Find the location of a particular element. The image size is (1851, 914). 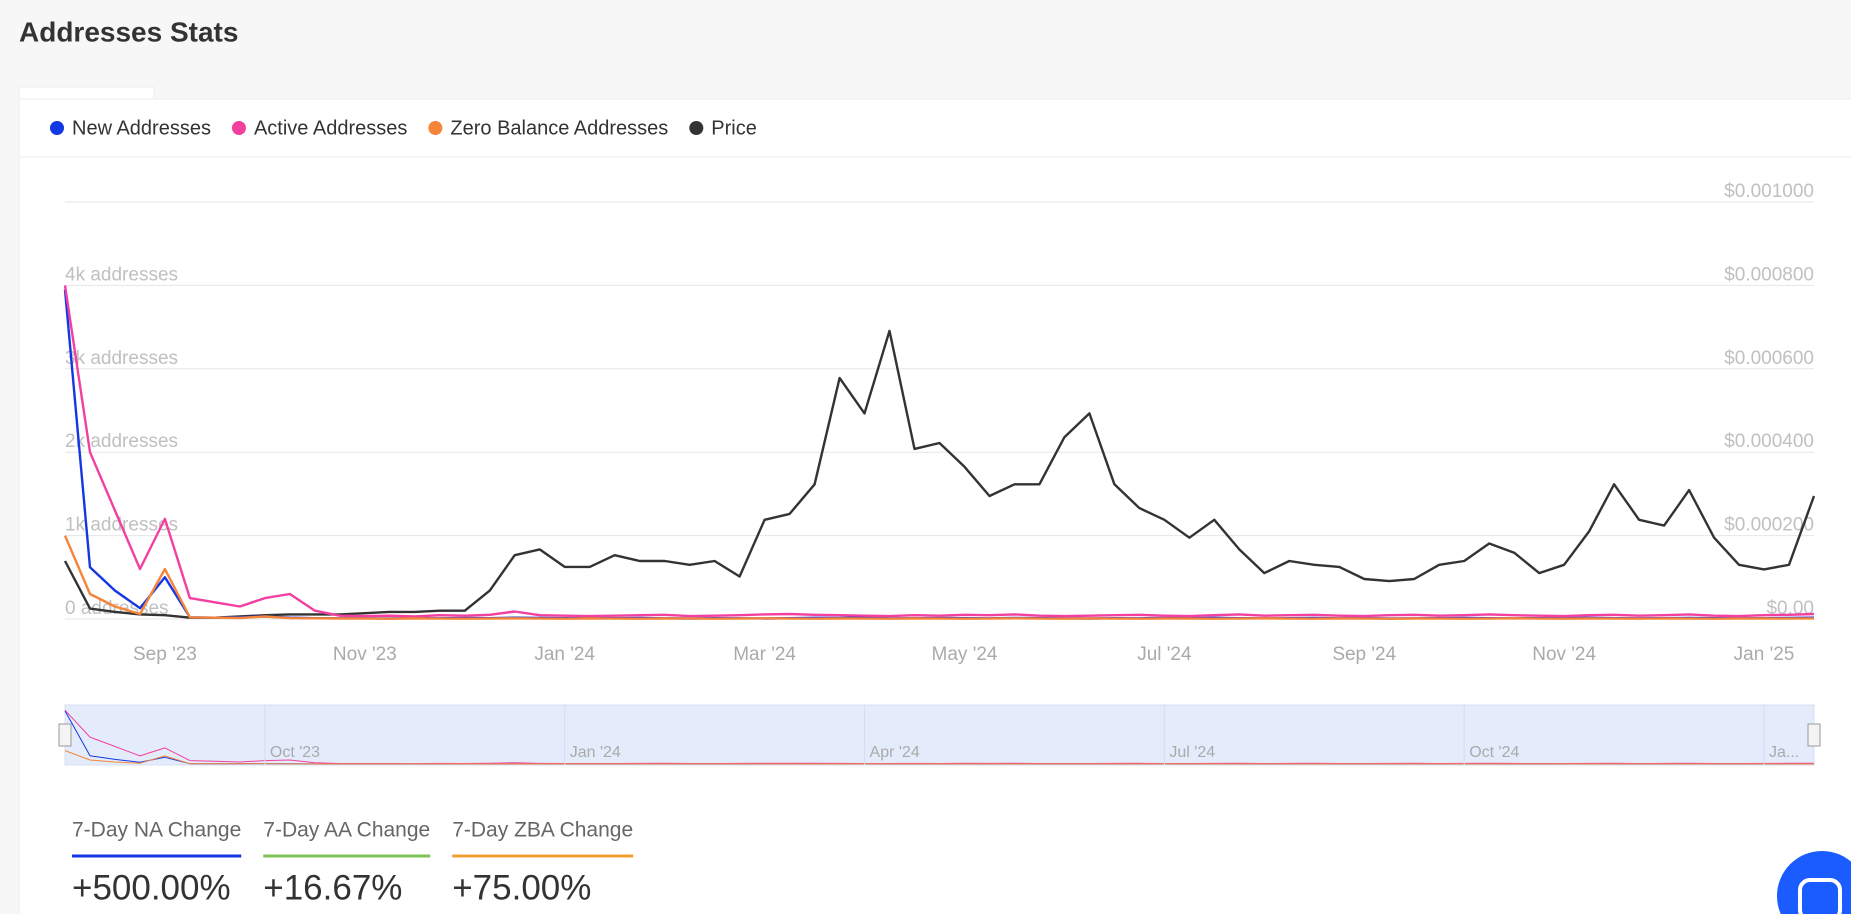

y2-tick-label: $0.000200 is located at coordinates (1769, 525).